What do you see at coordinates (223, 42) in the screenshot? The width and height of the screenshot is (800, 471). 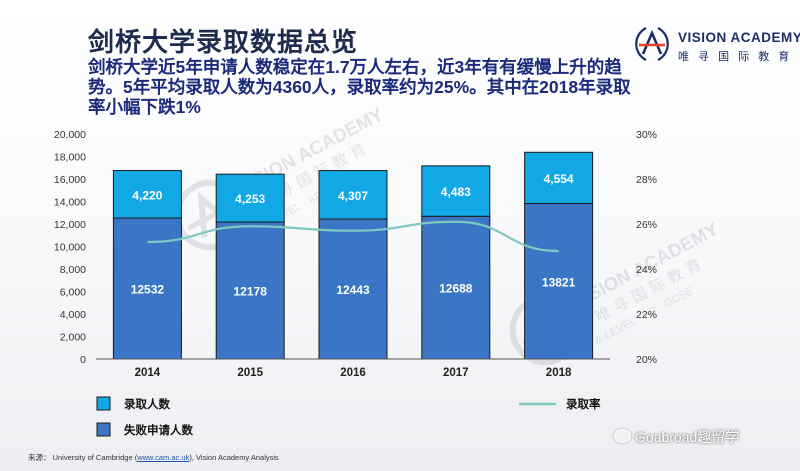 I see `page-title: 剑桥大学录取数据总览` at bounding box center [223, 42].